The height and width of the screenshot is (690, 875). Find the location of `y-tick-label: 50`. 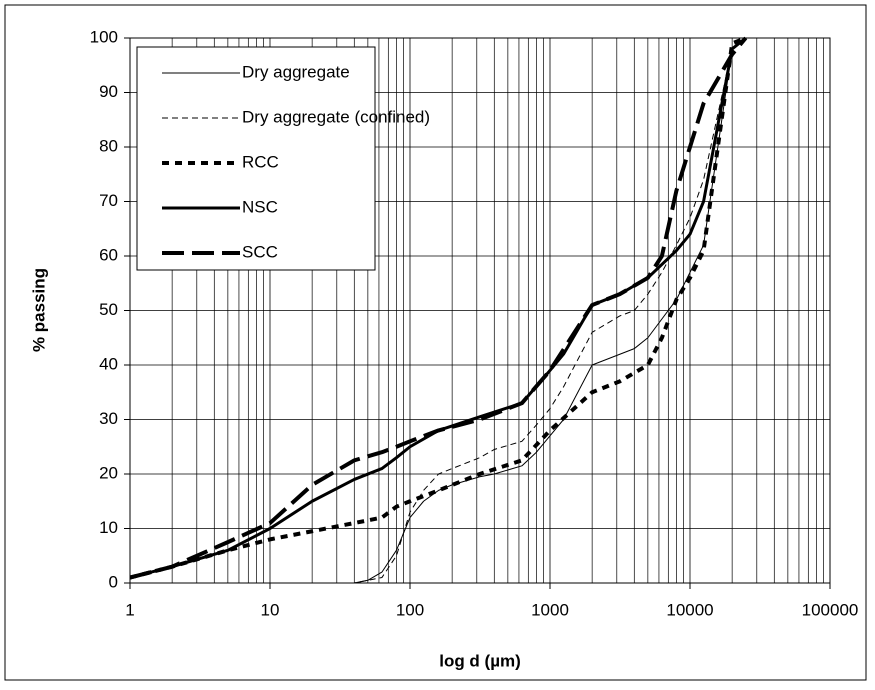

y-tick-label: 50 is located at coordinates (108, 309).